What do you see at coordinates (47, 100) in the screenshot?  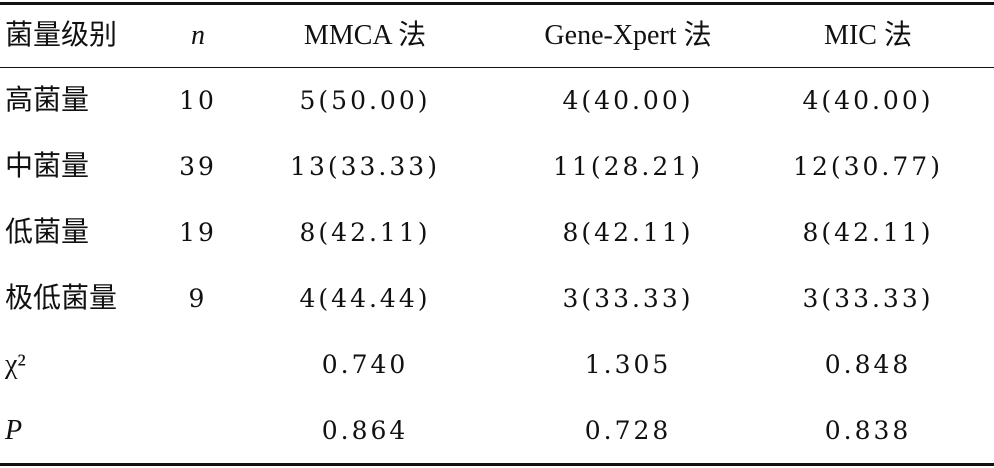 I see `body-cell: 高菌量` at bounding box center [47, 100].